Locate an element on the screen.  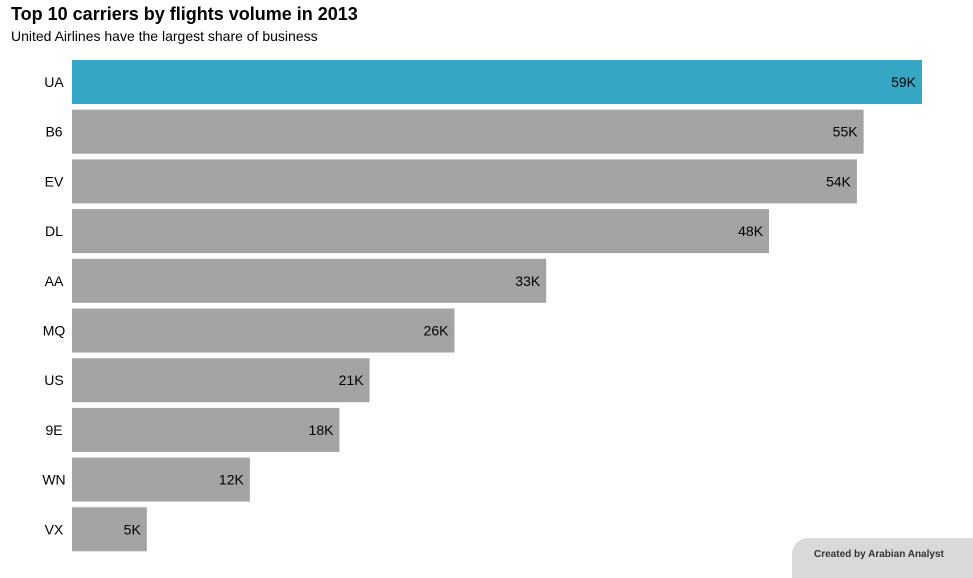
value-label-ev: 54K is located at coordinates (839, 181).